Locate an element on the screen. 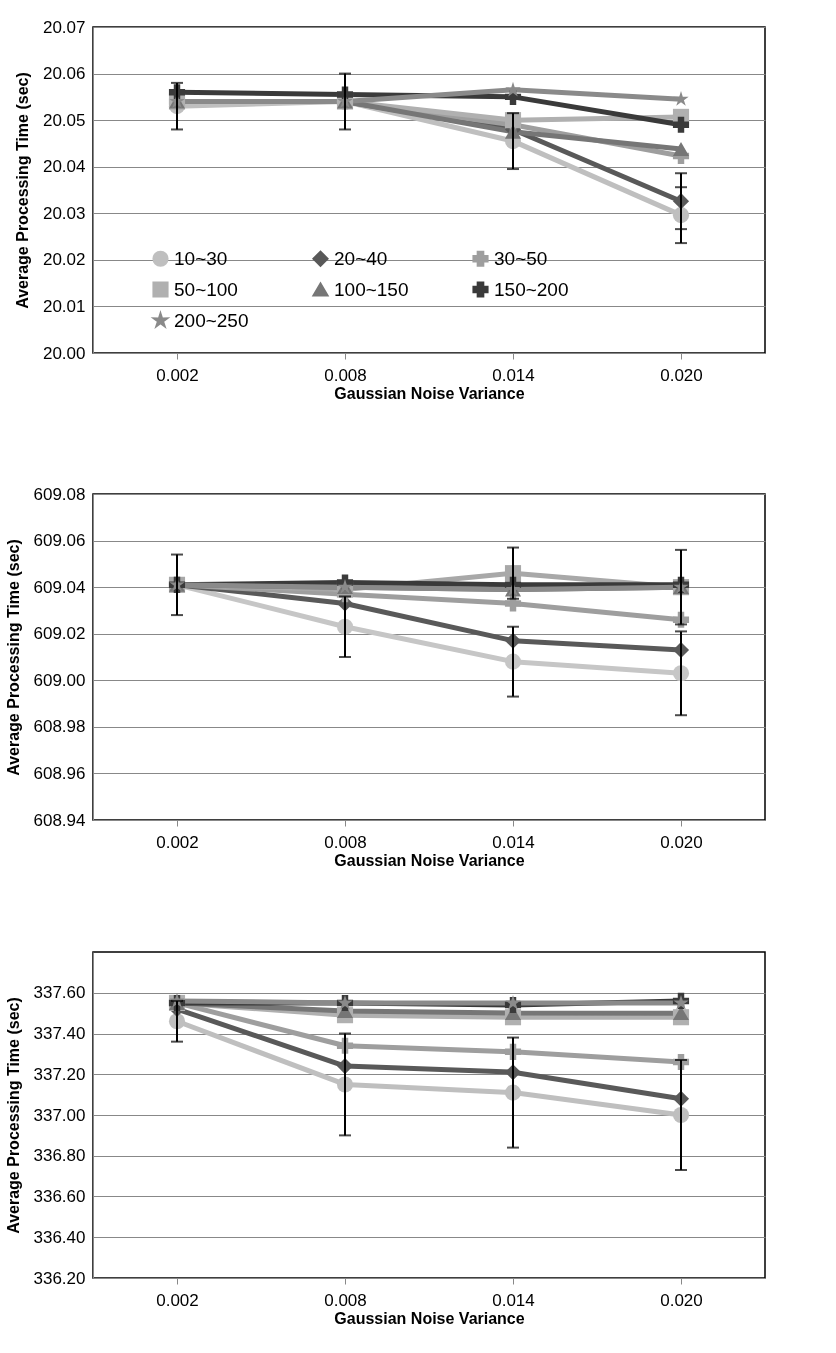 Image resolution: width=836 pixels, height=1353 pixels. legend-label: 10~30 is located at coordinates (201, 258).